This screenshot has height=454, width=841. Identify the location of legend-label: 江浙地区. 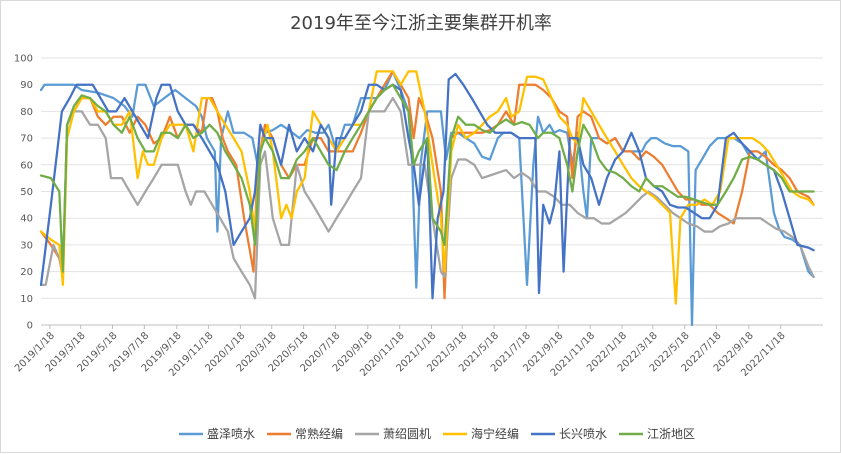
(671, 434).